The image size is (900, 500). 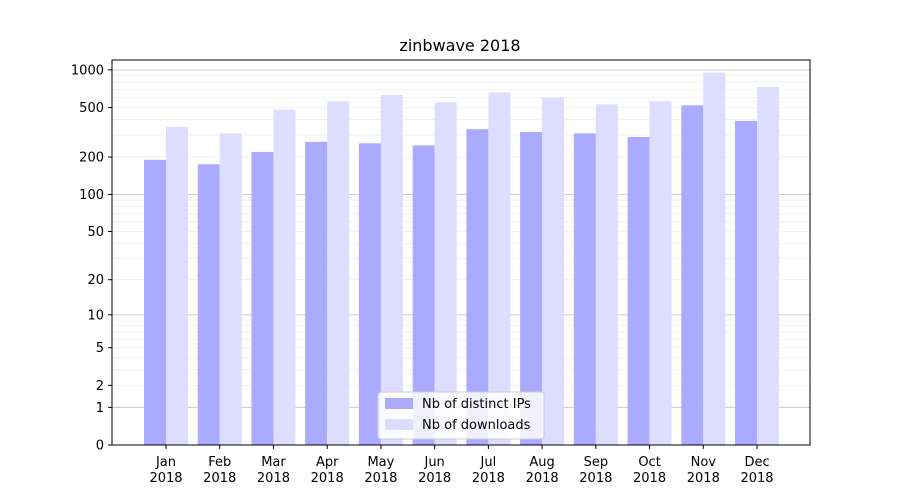 I want to click on bar-downloads-apr, so click(x=338, y=273).